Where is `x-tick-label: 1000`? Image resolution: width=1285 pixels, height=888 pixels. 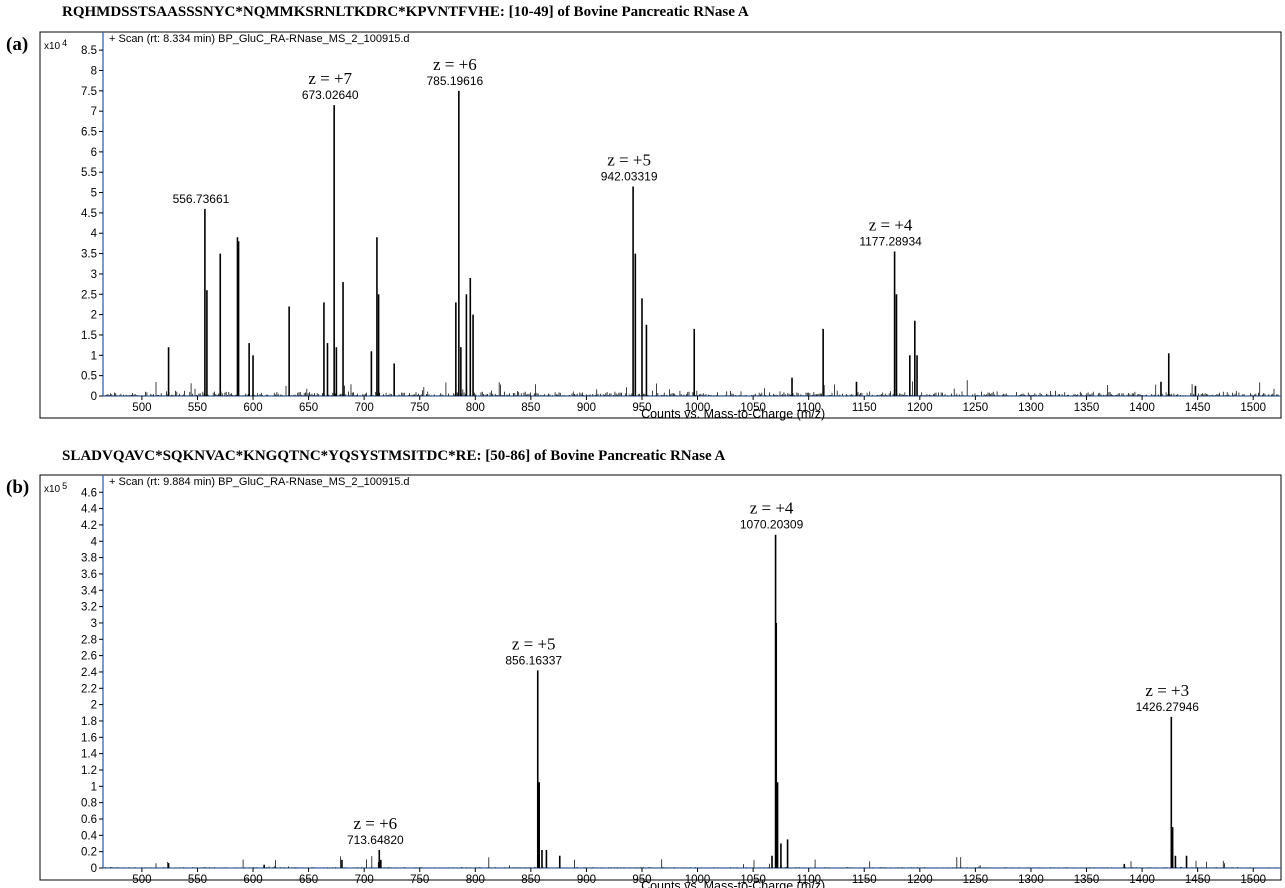
x-tick-label: 1000 is located at coordinates (698, 880).